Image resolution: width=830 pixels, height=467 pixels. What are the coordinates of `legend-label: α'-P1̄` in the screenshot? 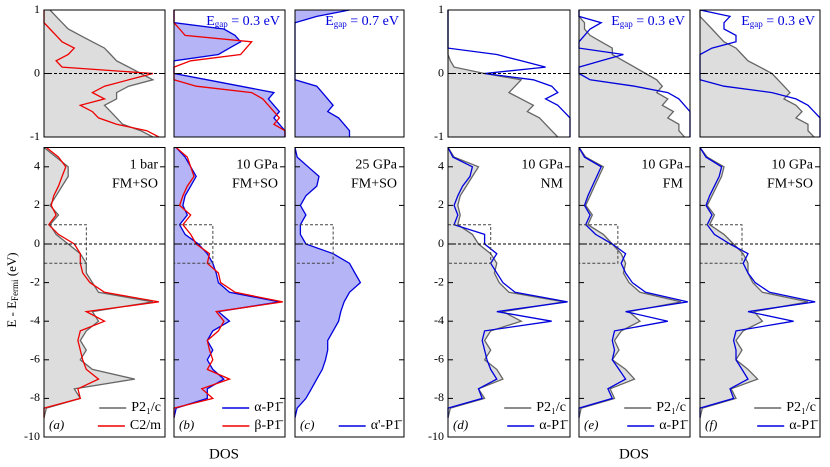 It's located at (387, 425).